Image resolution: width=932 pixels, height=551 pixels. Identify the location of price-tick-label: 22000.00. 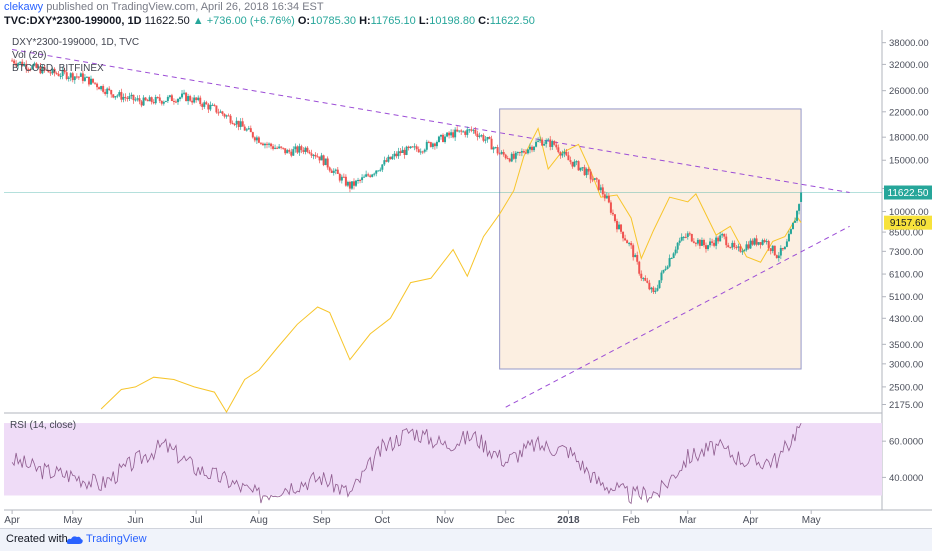
(909, 112).